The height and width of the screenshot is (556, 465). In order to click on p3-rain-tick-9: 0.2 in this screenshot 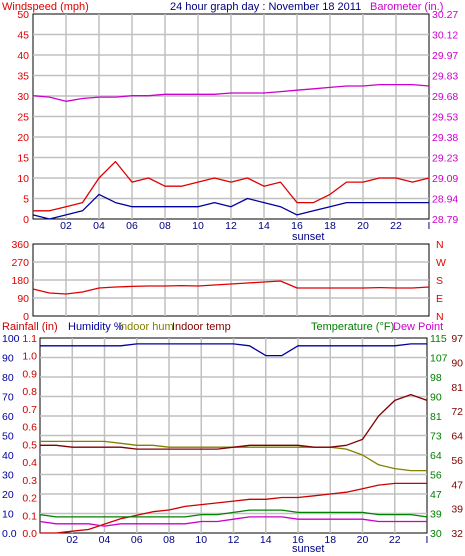, I will do `click(29, 499)`.